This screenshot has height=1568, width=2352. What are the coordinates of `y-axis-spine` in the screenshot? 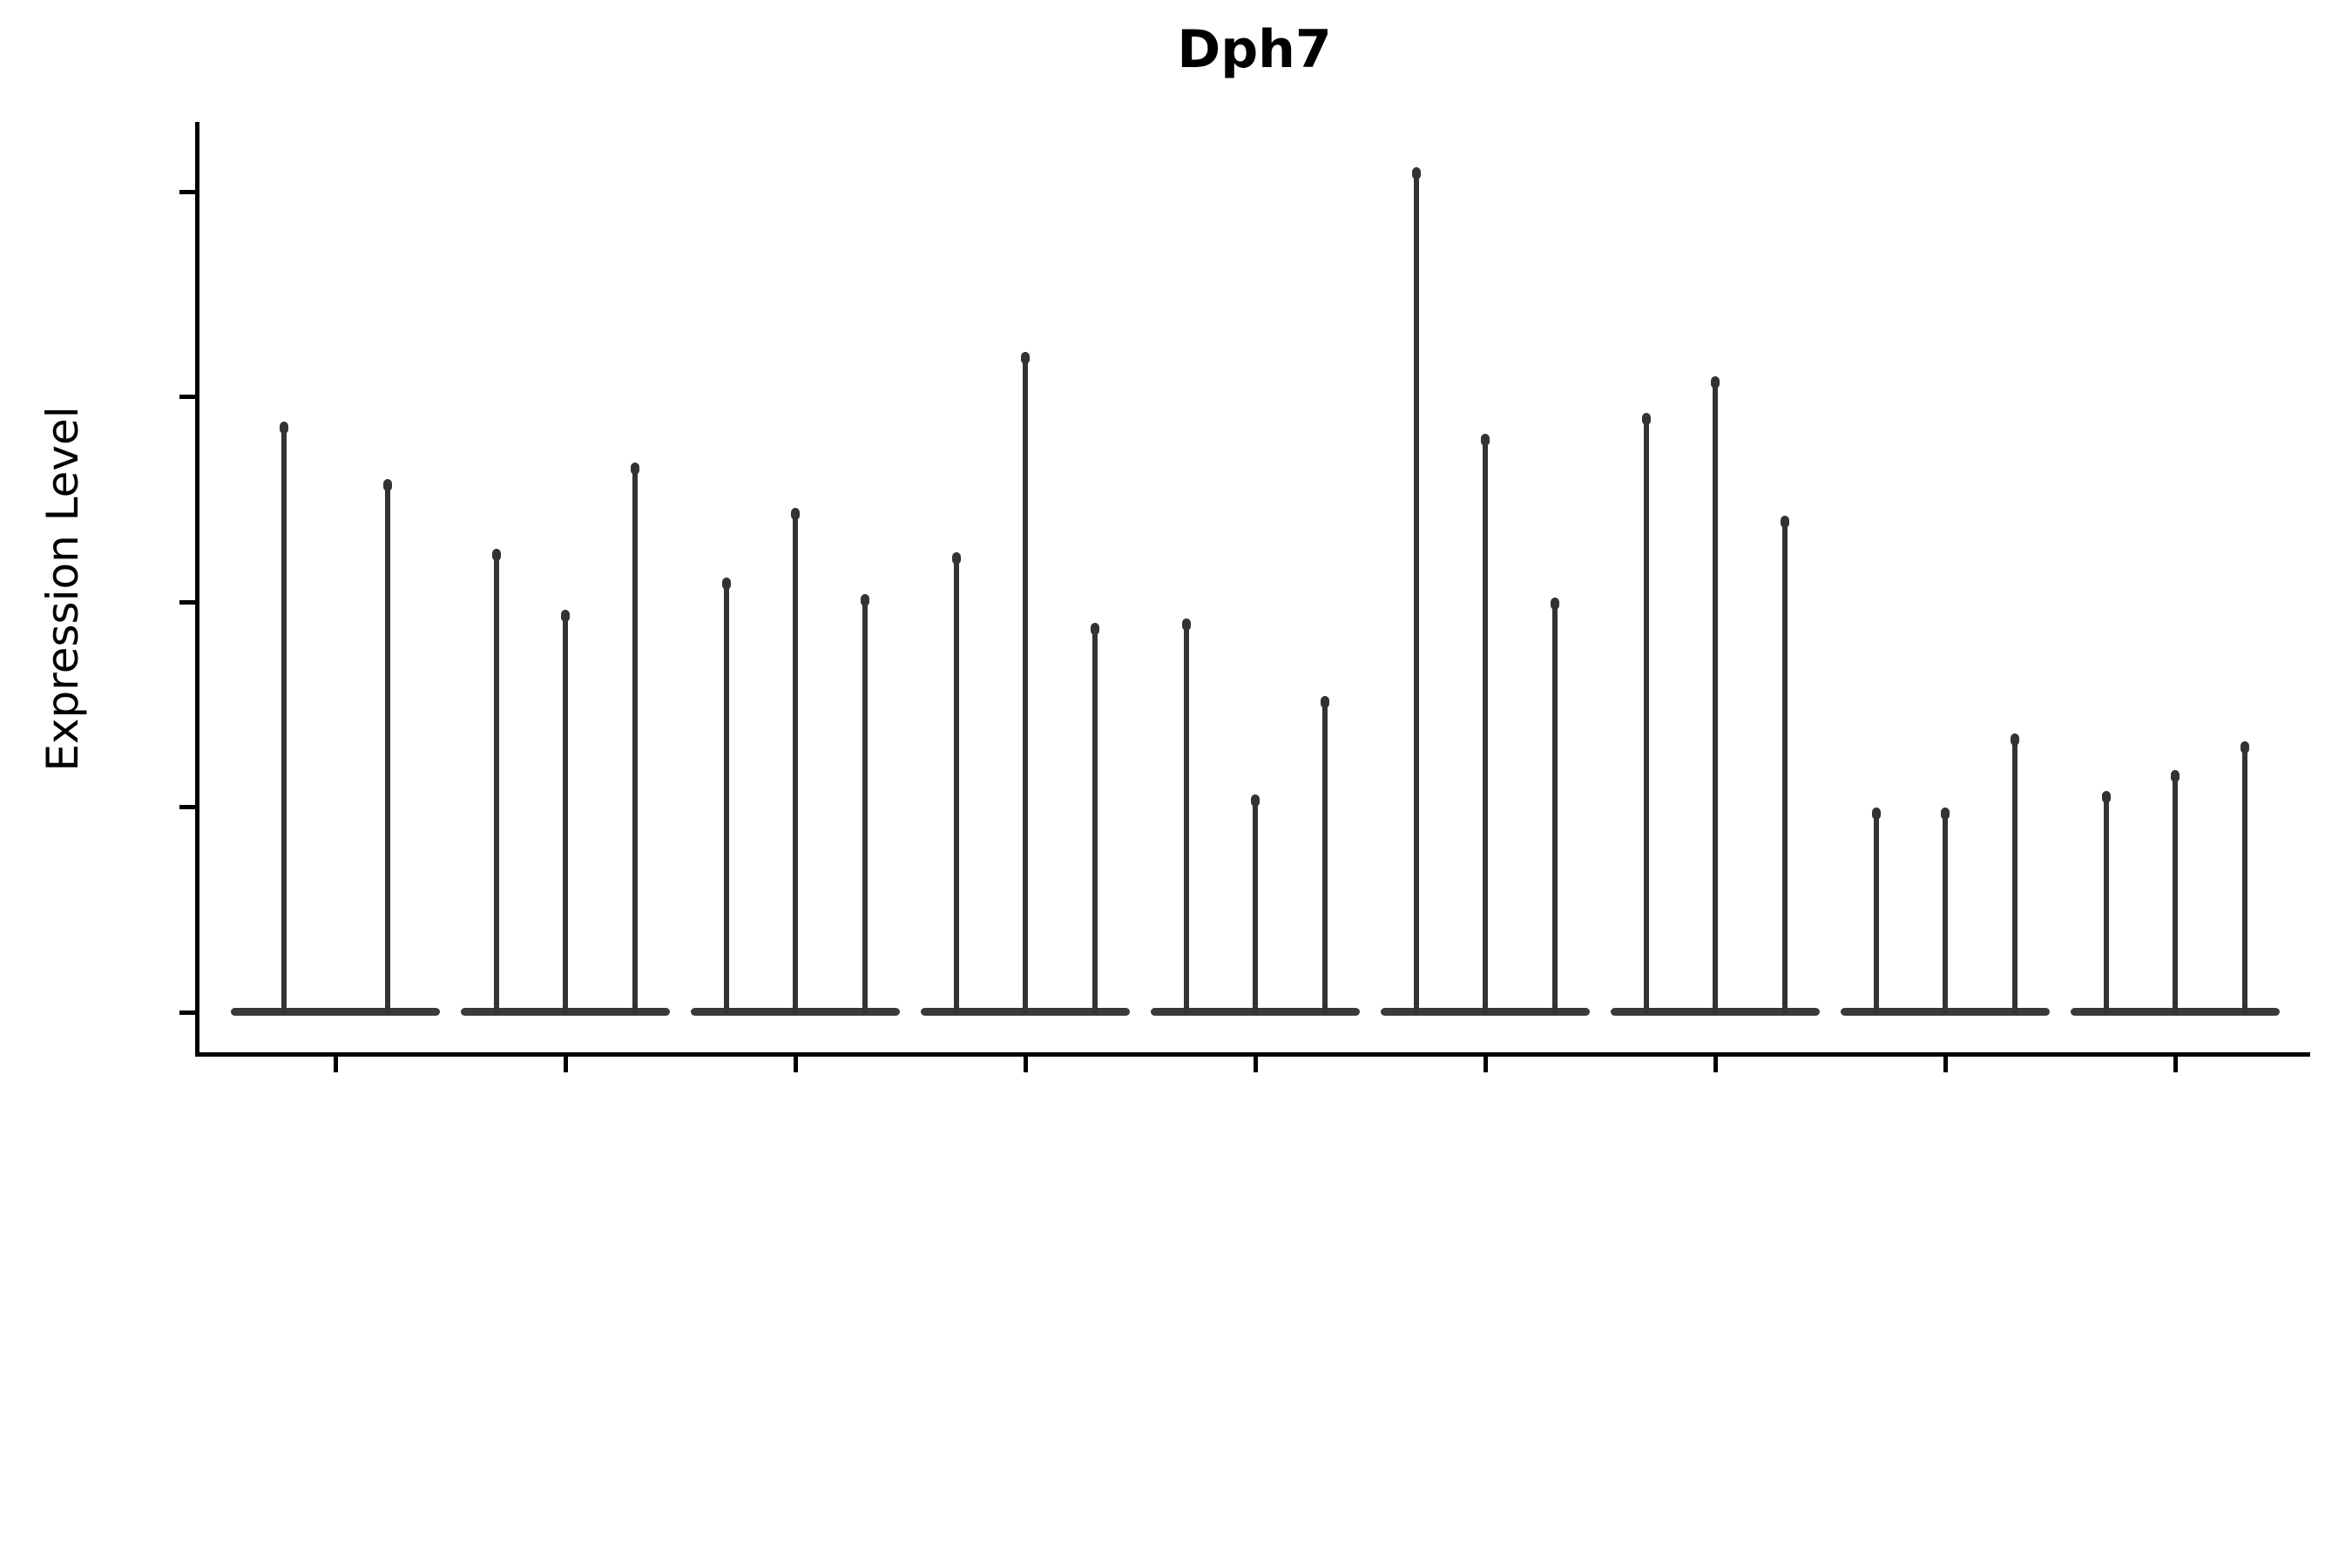 It's located at (197, 589).